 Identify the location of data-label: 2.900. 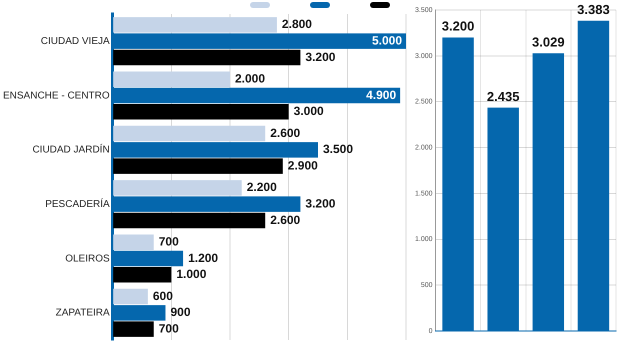
(303, 165).